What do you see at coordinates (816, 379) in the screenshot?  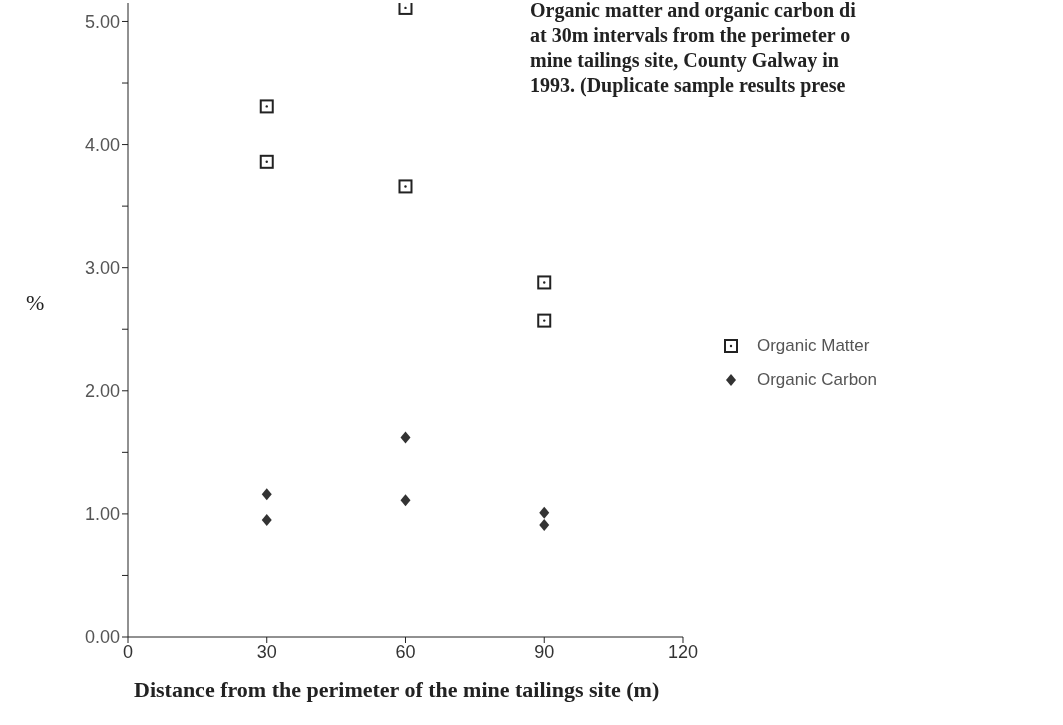 I see `legend-label: Organic Carbon` at bounding box center [816, 379].